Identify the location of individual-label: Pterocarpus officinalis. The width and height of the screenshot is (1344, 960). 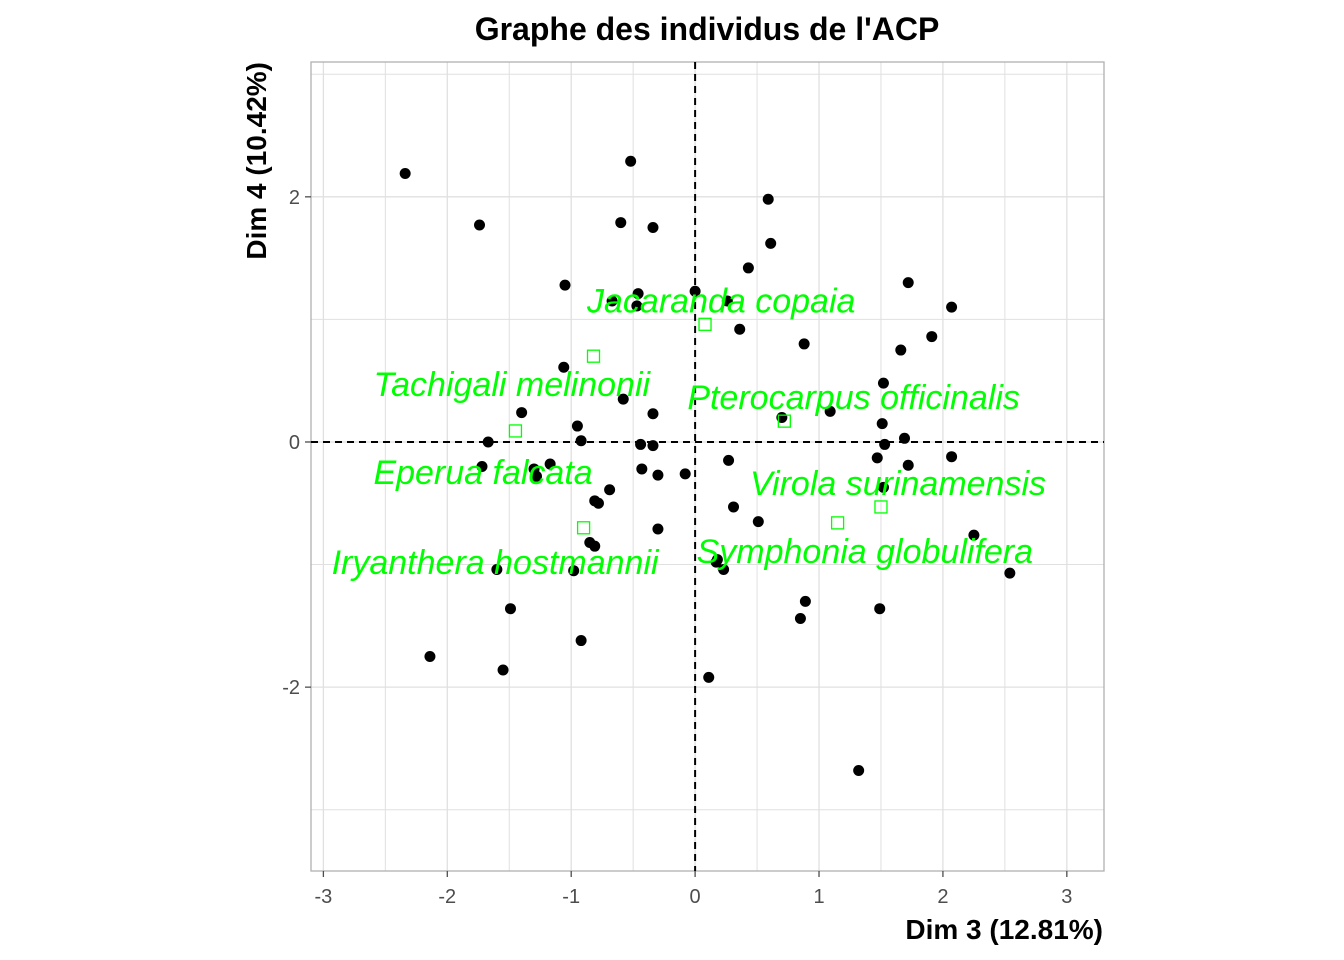
(853, 398).